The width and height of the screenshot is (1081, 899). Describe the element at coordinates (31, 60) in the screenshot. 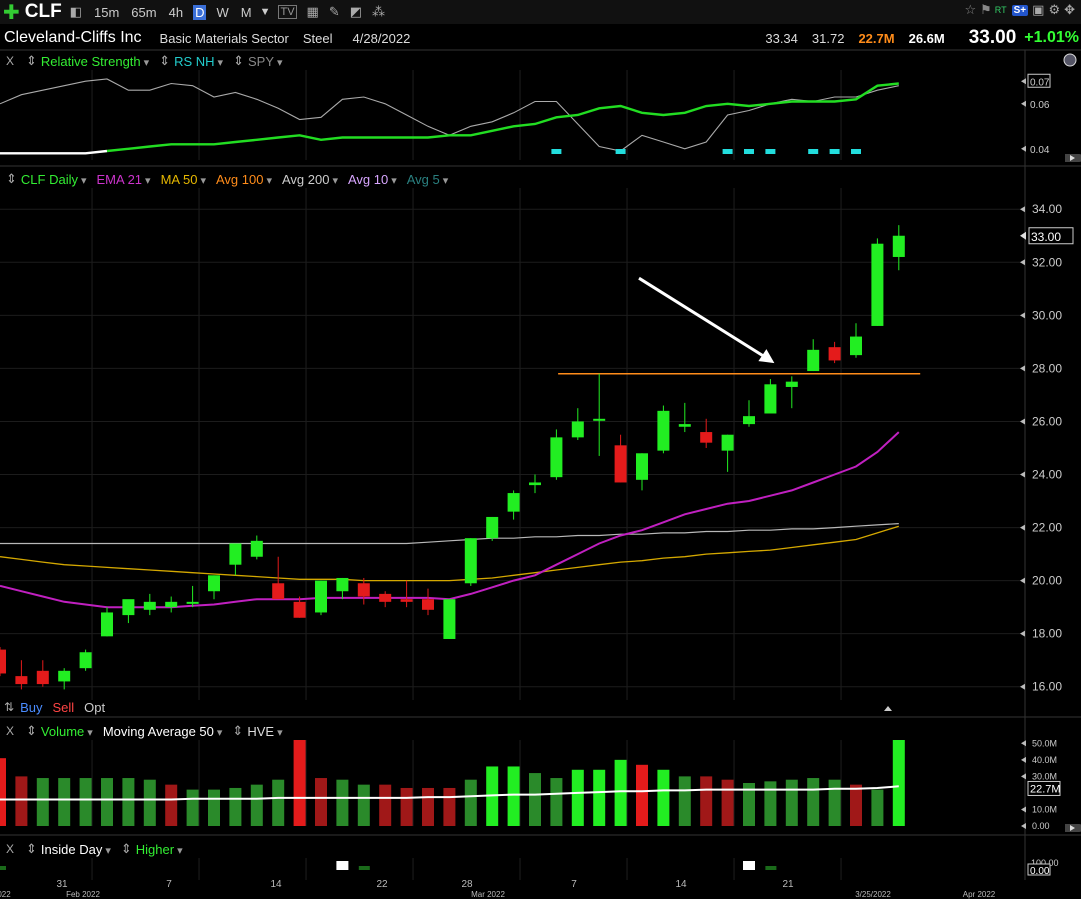

I see `rs-move-icon: ⇕` at that location.